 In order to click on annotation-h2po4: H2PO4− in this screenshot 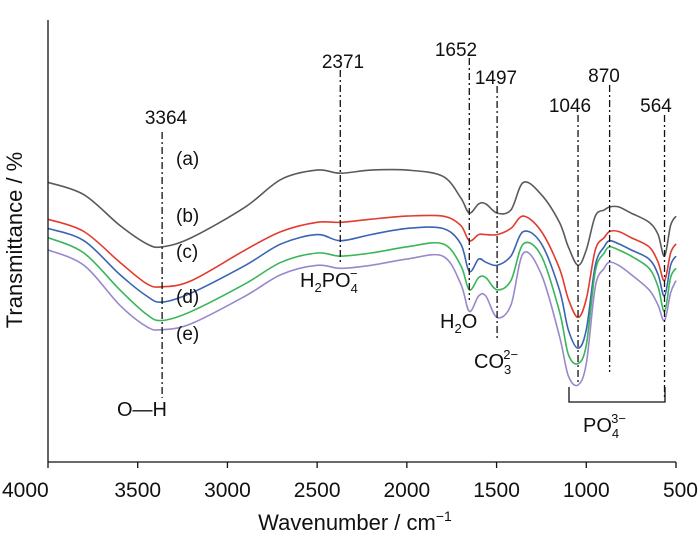, I will do `click(329, 281)`.